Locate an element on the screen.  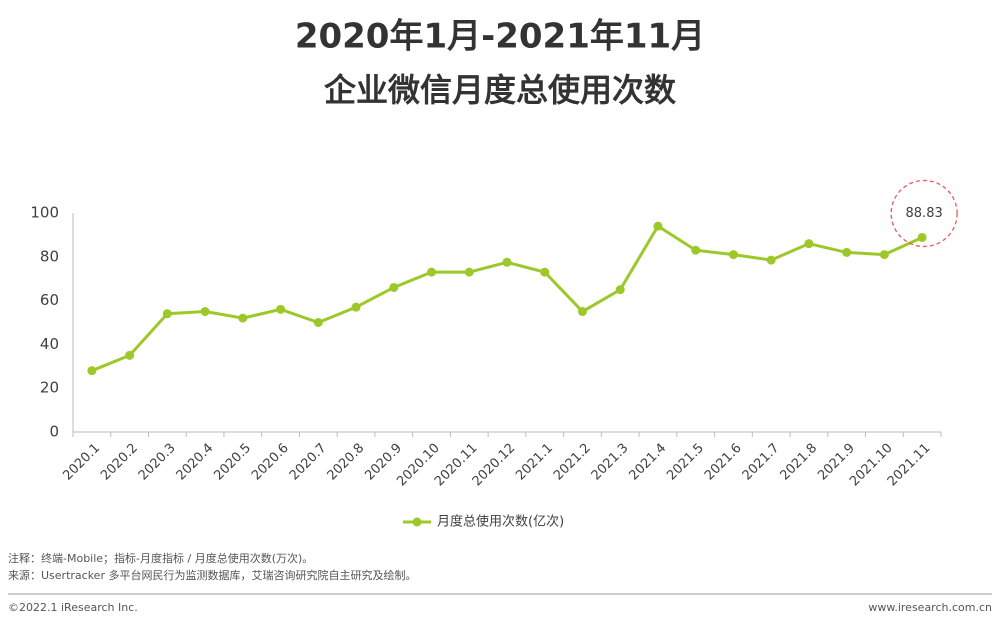
x-tick-label: 2021.1 is located at coordinates (534, 462).